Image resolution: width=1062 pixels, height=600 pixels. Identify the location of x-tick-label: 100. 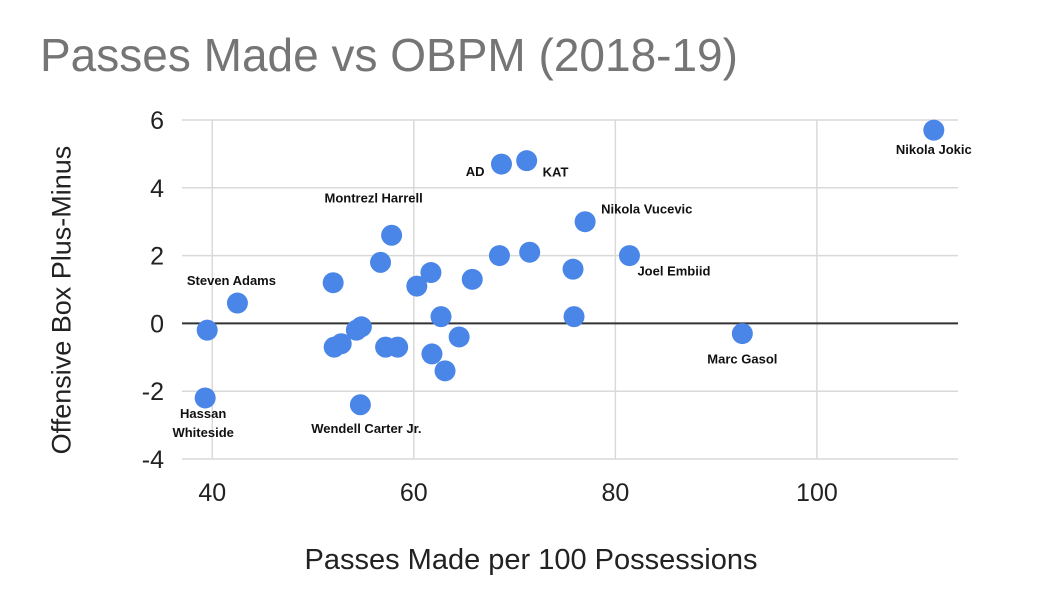
(817, 493).